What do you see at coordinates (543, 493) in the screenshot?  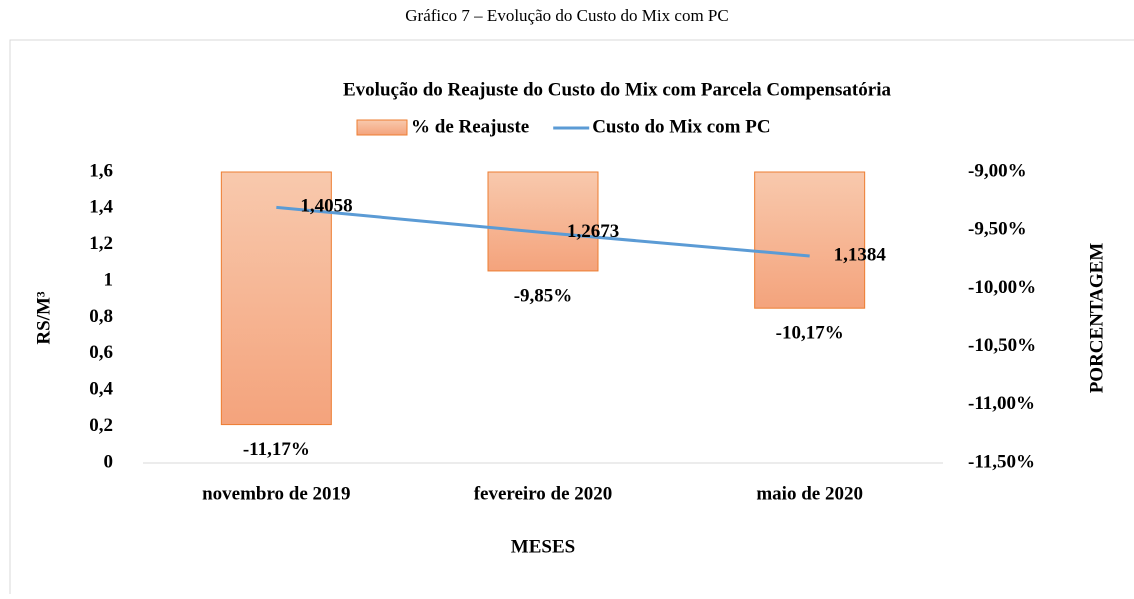 I see `x-tick-label: fevereiro de 2020` at bounding box center [543, 493].